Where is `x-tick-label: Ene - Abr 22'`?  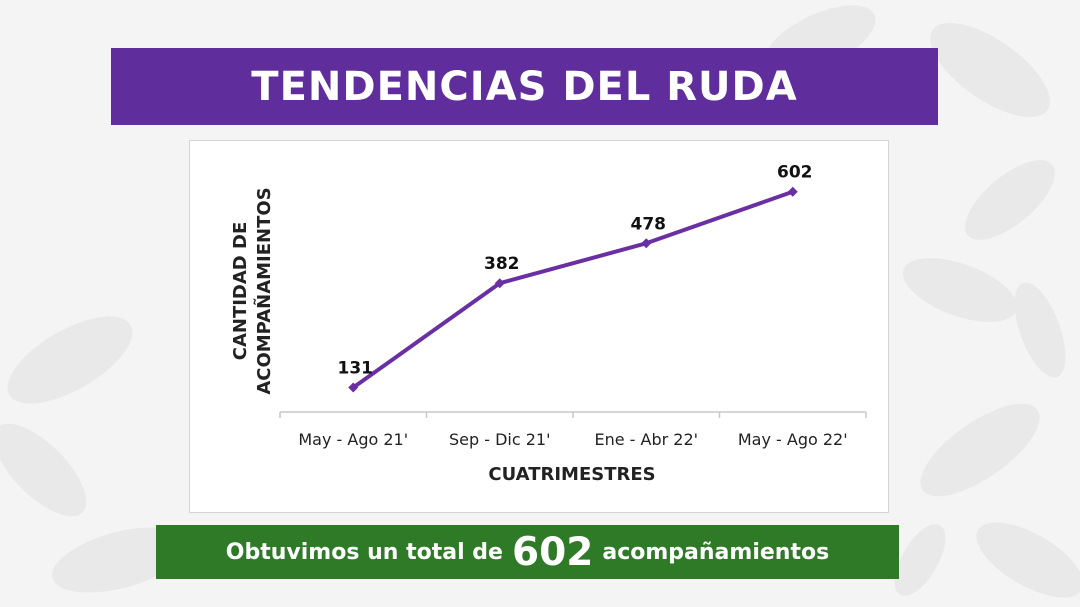
x-tick-label: Ene - Abr 22' is located at coordinates (646, 439).